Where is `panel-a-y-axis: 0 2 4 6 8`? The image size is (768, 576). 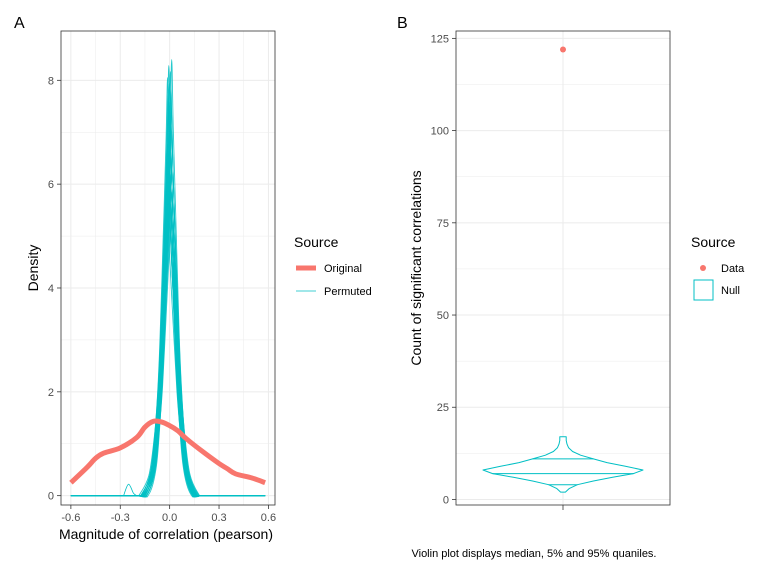
panel-a-y-axis: 0 2 4 6 8 is located at coordinates (54, 289).